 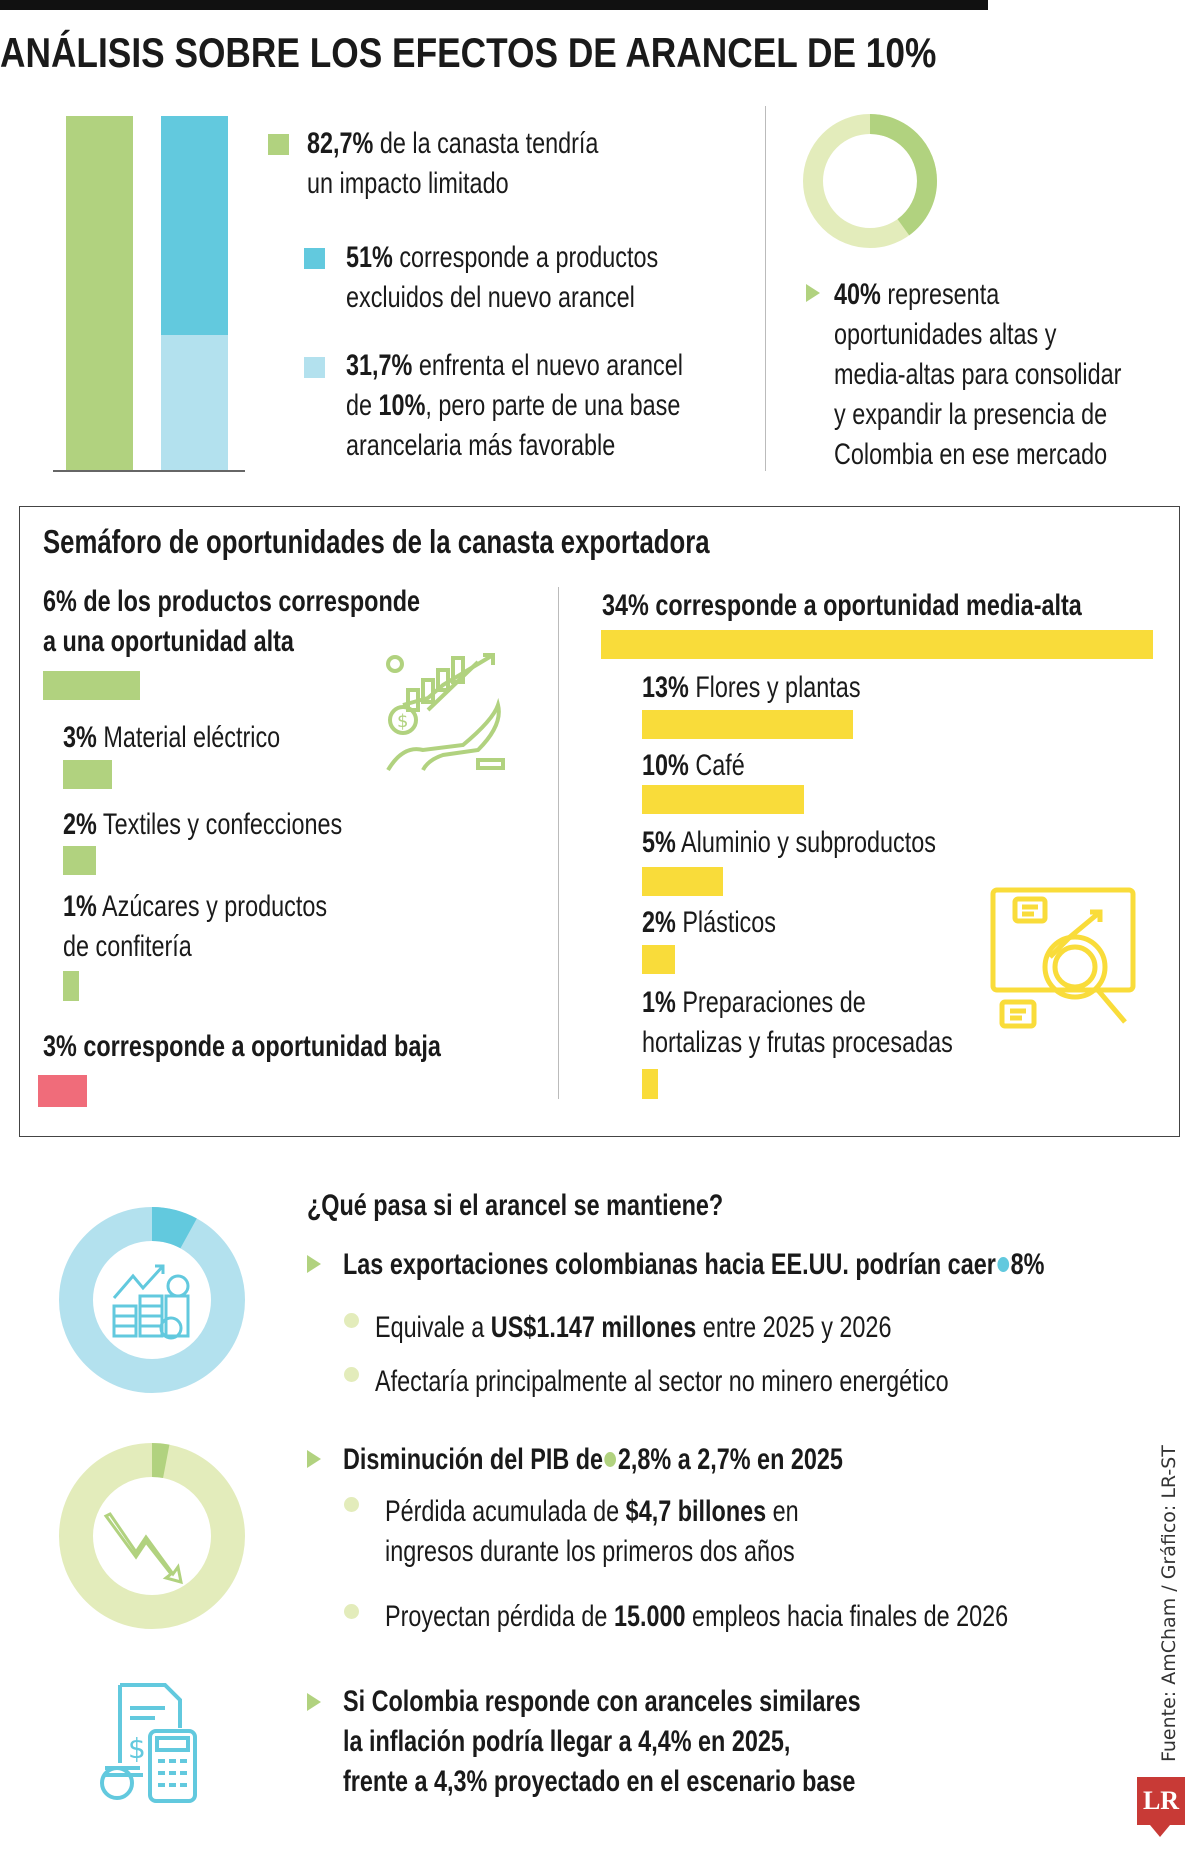 What do you see at coordinates (842, 605) in the screenshot?
I see `medium-high-heading: 34% corresponde a oportunidad media-alta` at bounding box center [842, 605].